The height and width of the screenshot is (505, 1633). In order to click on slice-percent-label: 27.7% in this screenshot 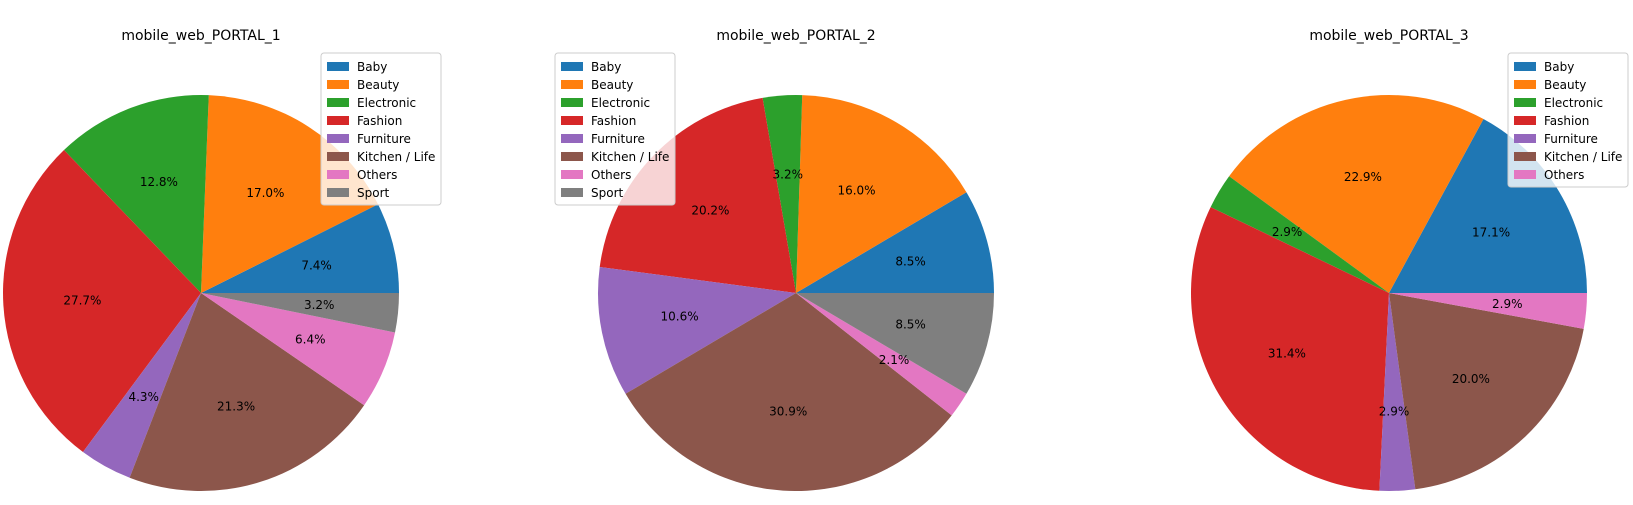, I will do `click(82, 301)`.